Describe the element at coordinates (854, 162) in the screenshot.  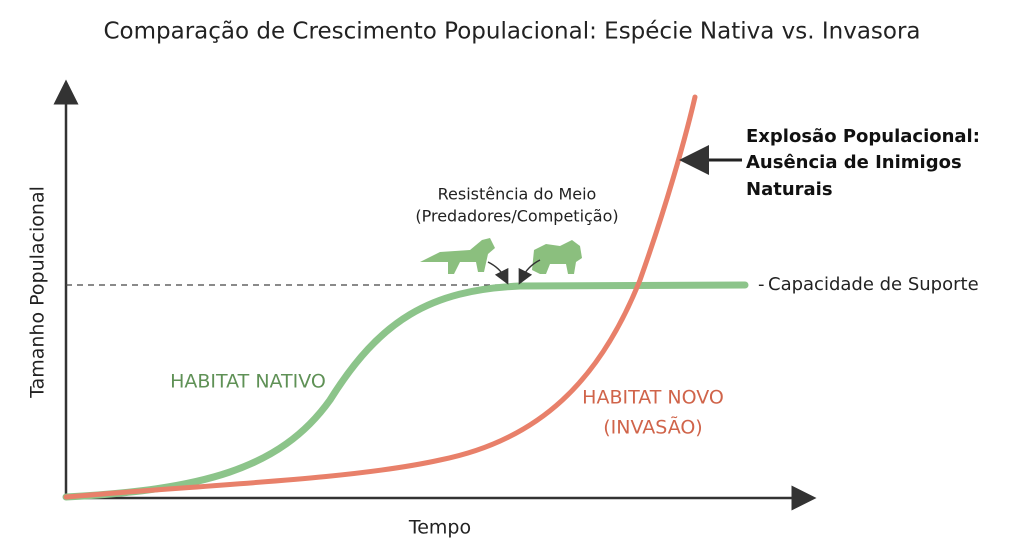
I see `explosion-label: Ausência de Inimigos` at that location.